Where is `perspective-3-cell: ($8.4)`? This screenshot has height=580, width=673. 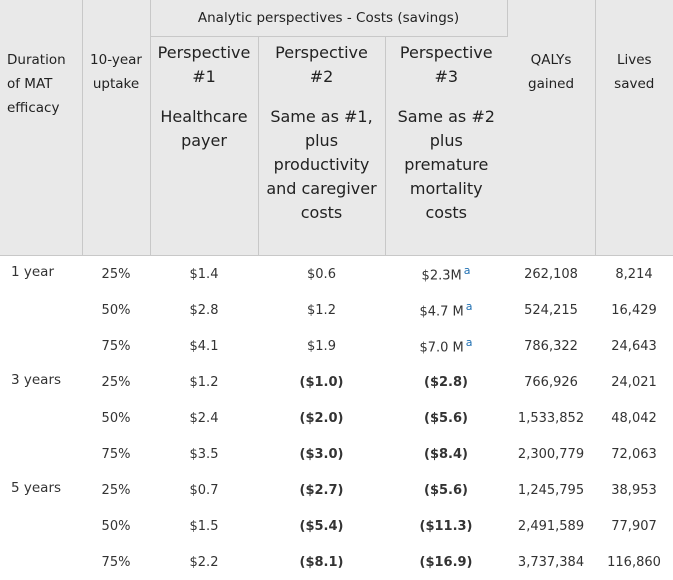
perspective-3-cell: ($8.4) is located at coordinates (446, 454).